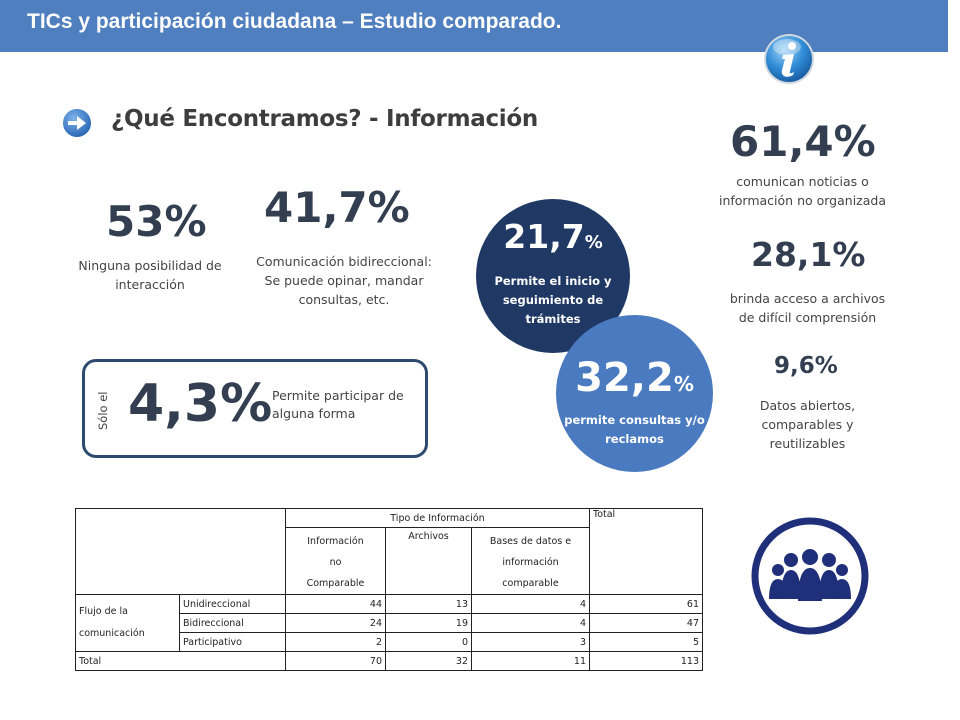 The image size is (960, 720). Describe the element at coordinates (437, 518) in the screenshot. I see `table-group-header: Tipo de Información` at that location.